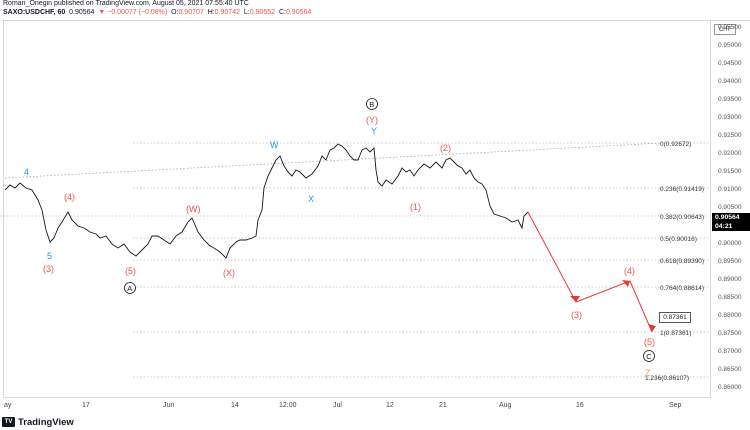 This screenshot has width=750, height=430. What do you see at coordinates (682, 288) in the screenshot?
I see `fib-label: 0.764(0.88614)` at bounding box center [682, 288].